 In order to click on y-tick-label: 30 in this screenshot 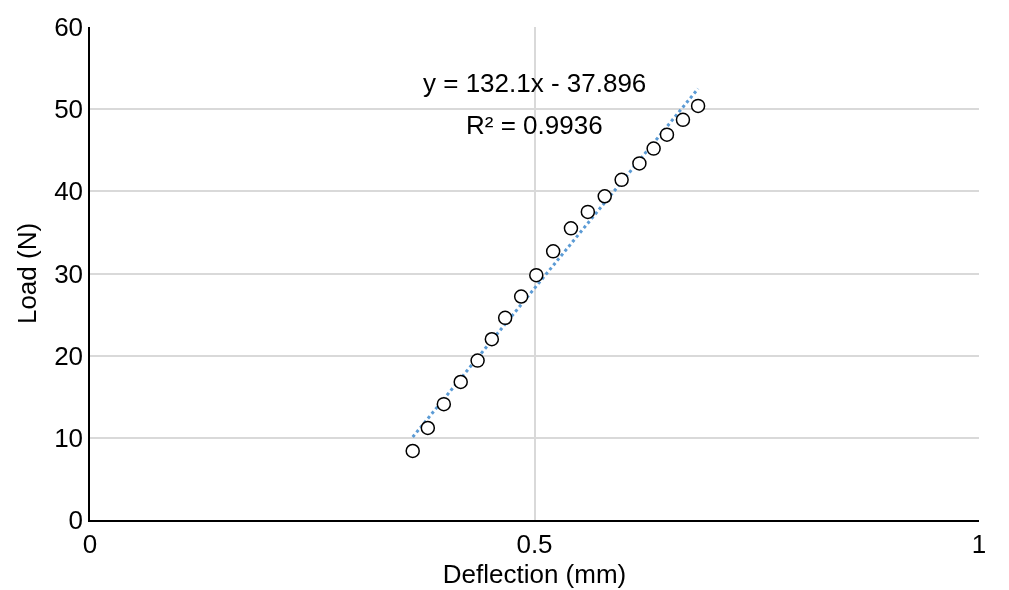, I will do `click(69, 273)`.